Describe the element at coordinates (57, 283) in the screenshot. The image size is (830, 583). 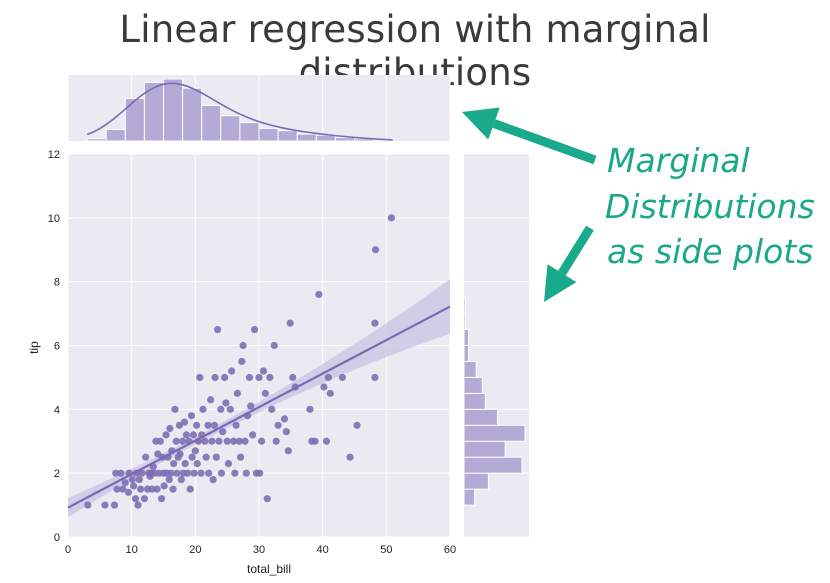
I see `y-tick-label: 8` at that location.